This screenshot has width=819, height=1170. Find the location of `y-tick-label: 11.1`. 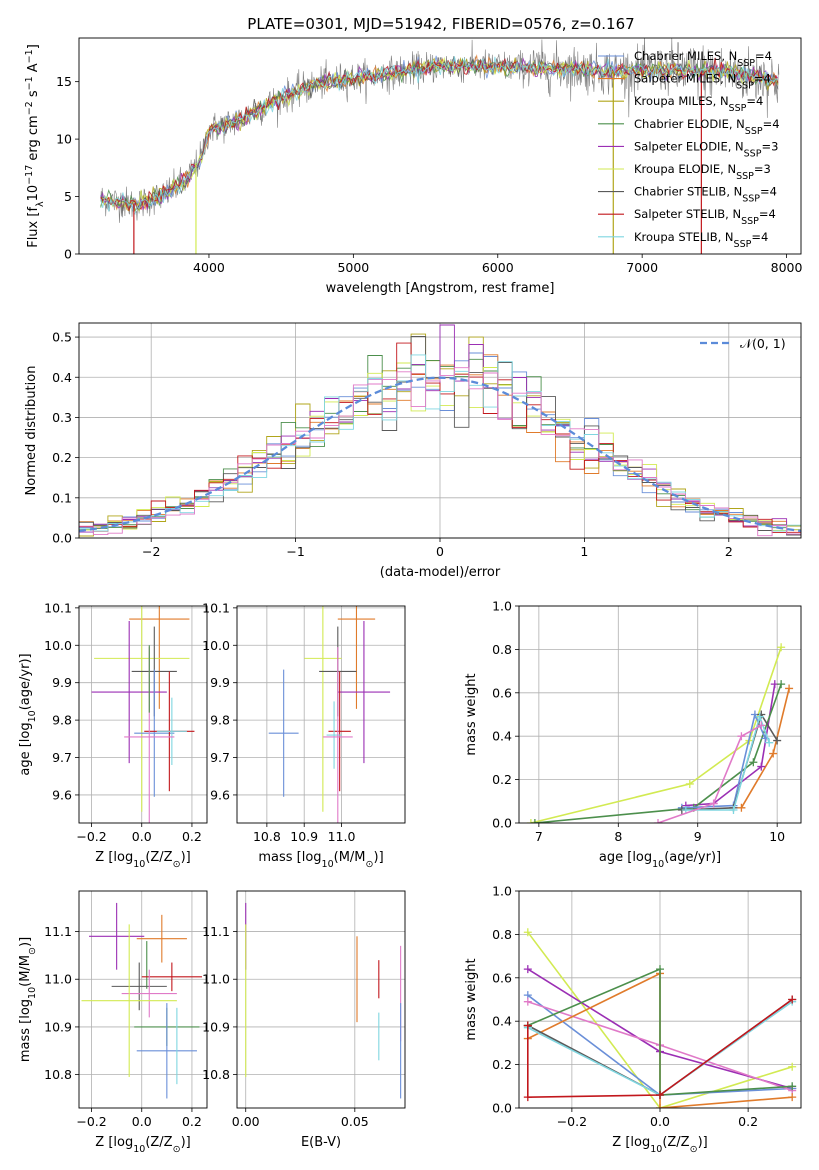

y-tick-label: 11.1 is located at coordinates (216, 931).